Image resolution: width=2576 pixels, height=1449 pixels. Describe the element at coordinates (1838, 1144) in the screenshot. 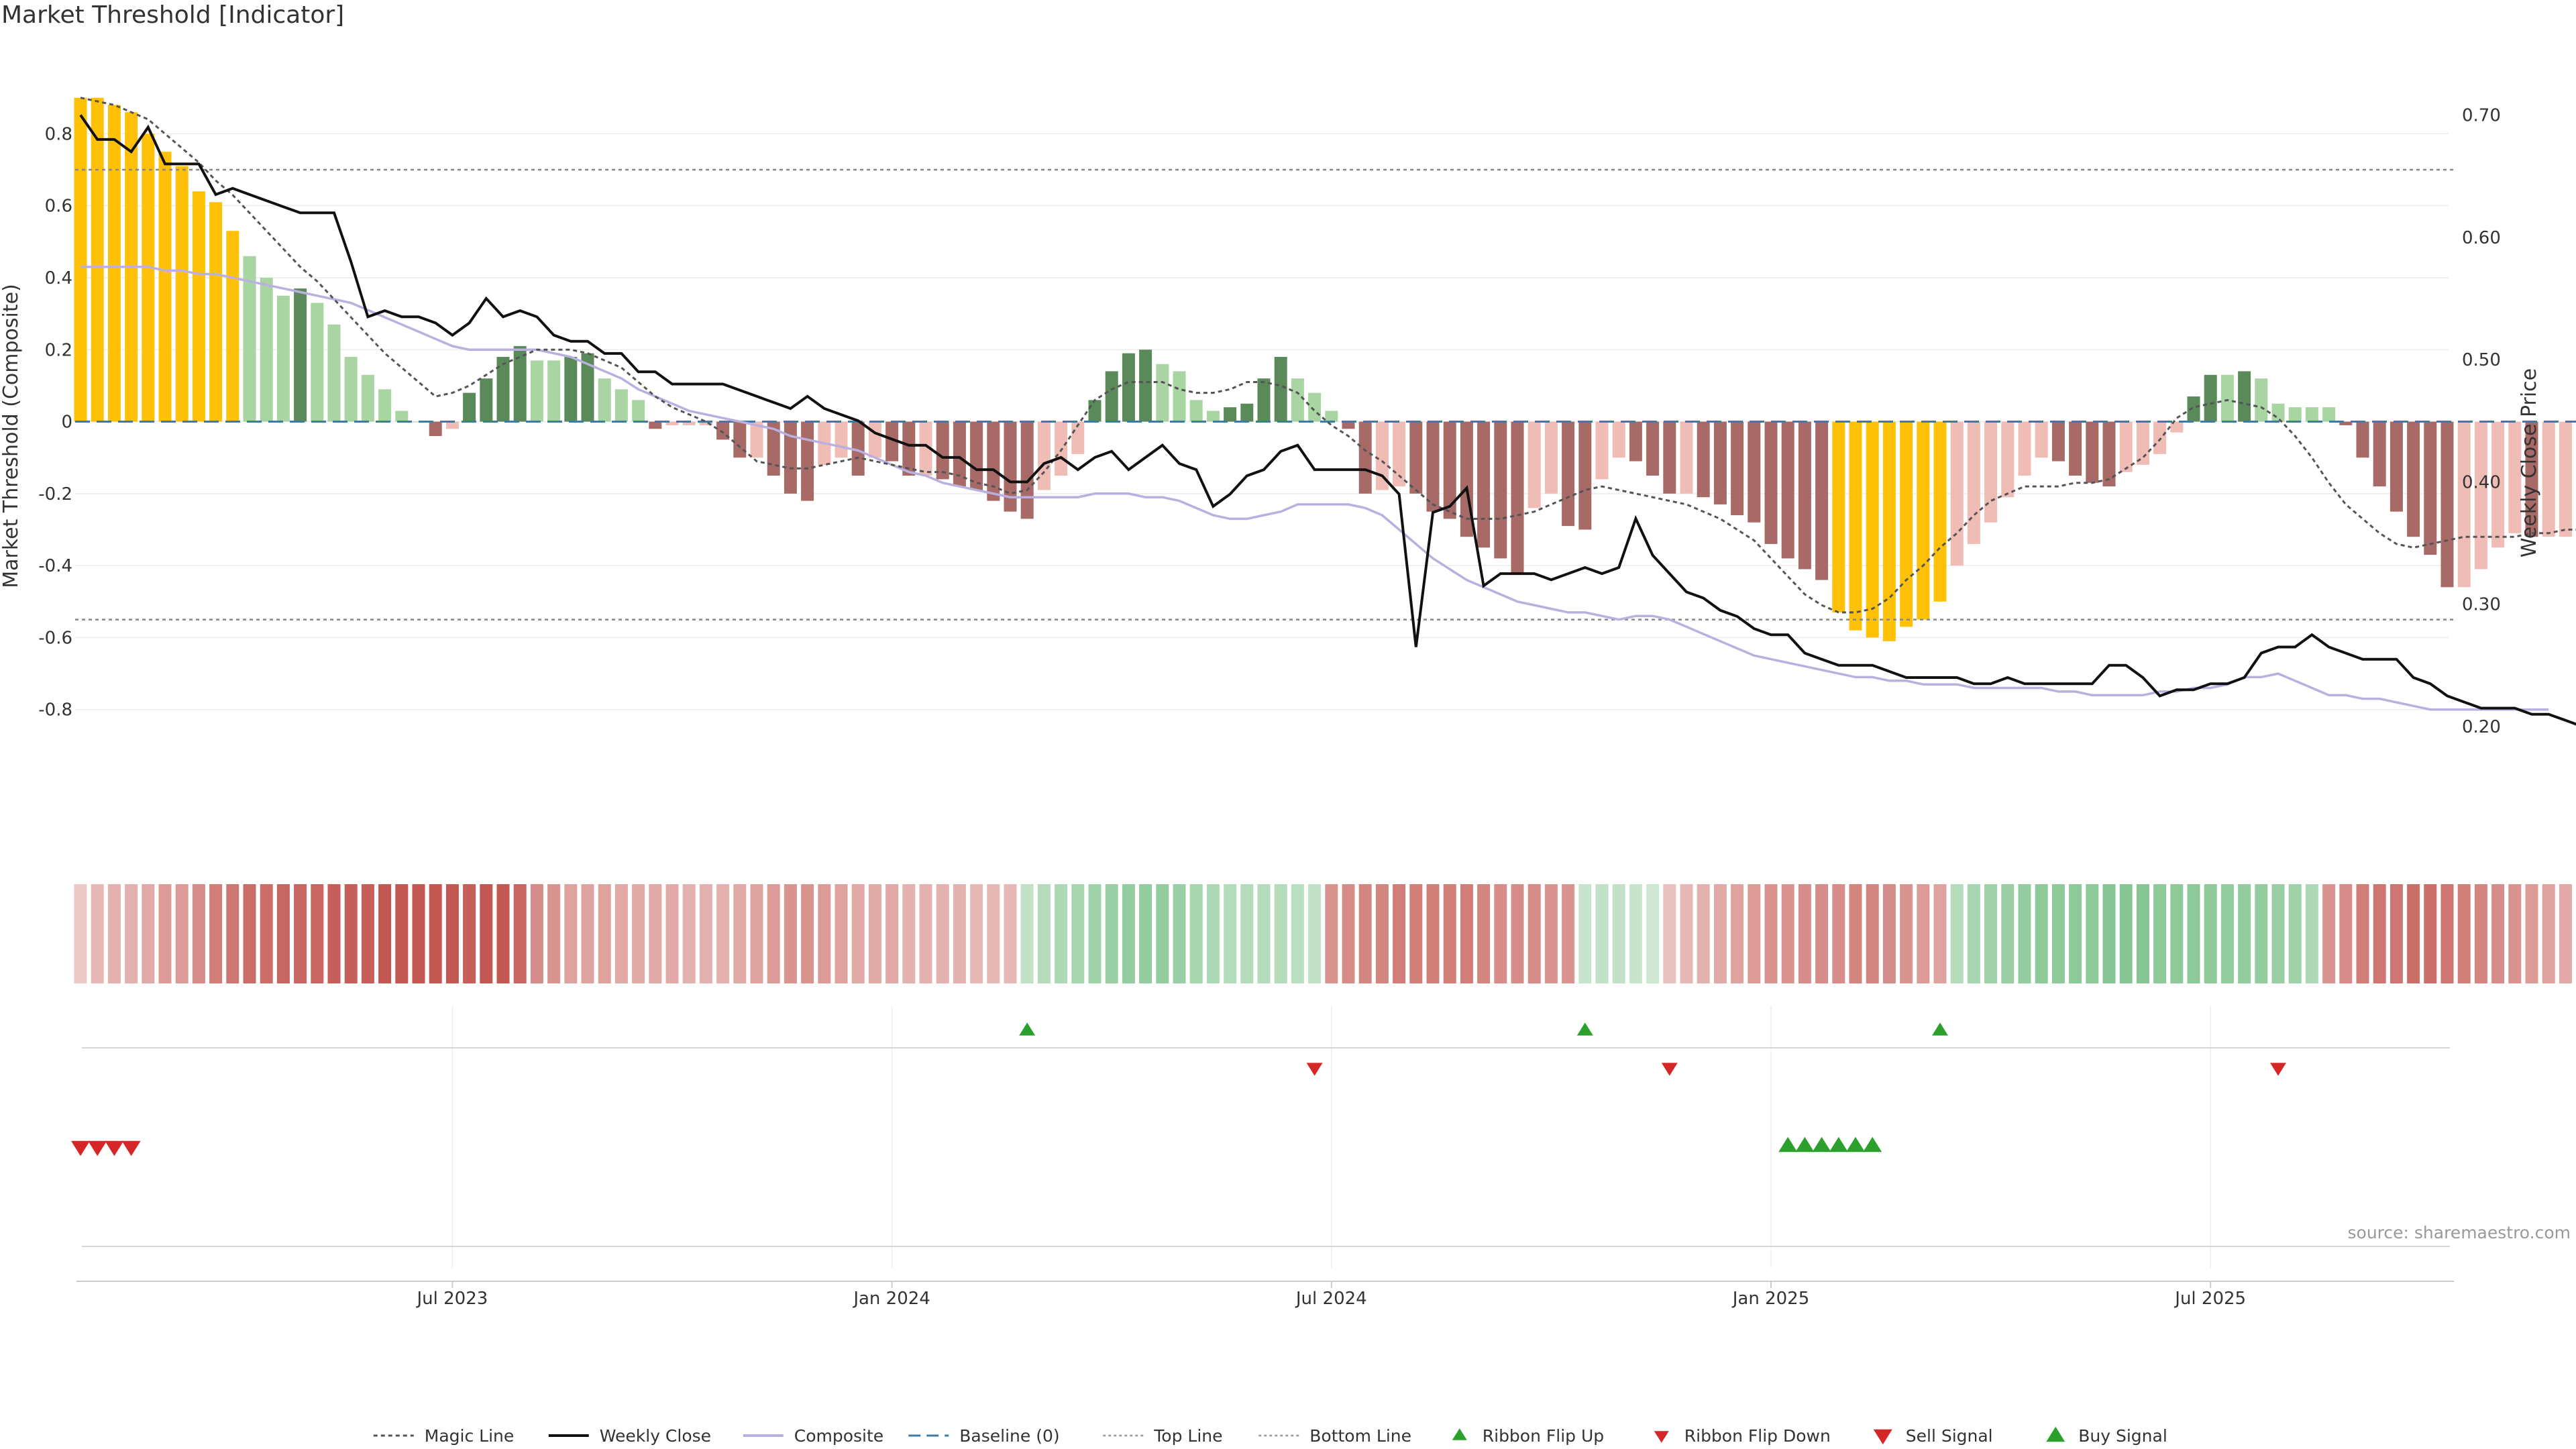

I see `buy-signal-marker` at that location.